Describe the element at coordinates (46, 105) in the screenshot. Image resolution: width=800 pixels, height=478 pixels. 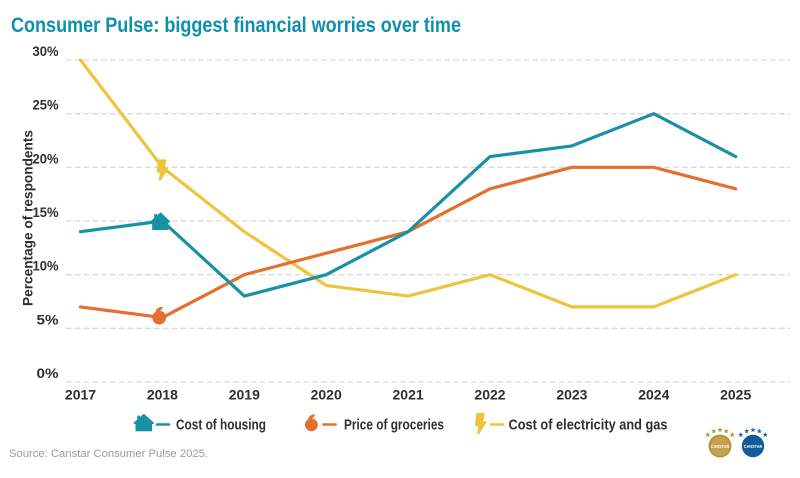
I see `svg-text: 25%` at that location.